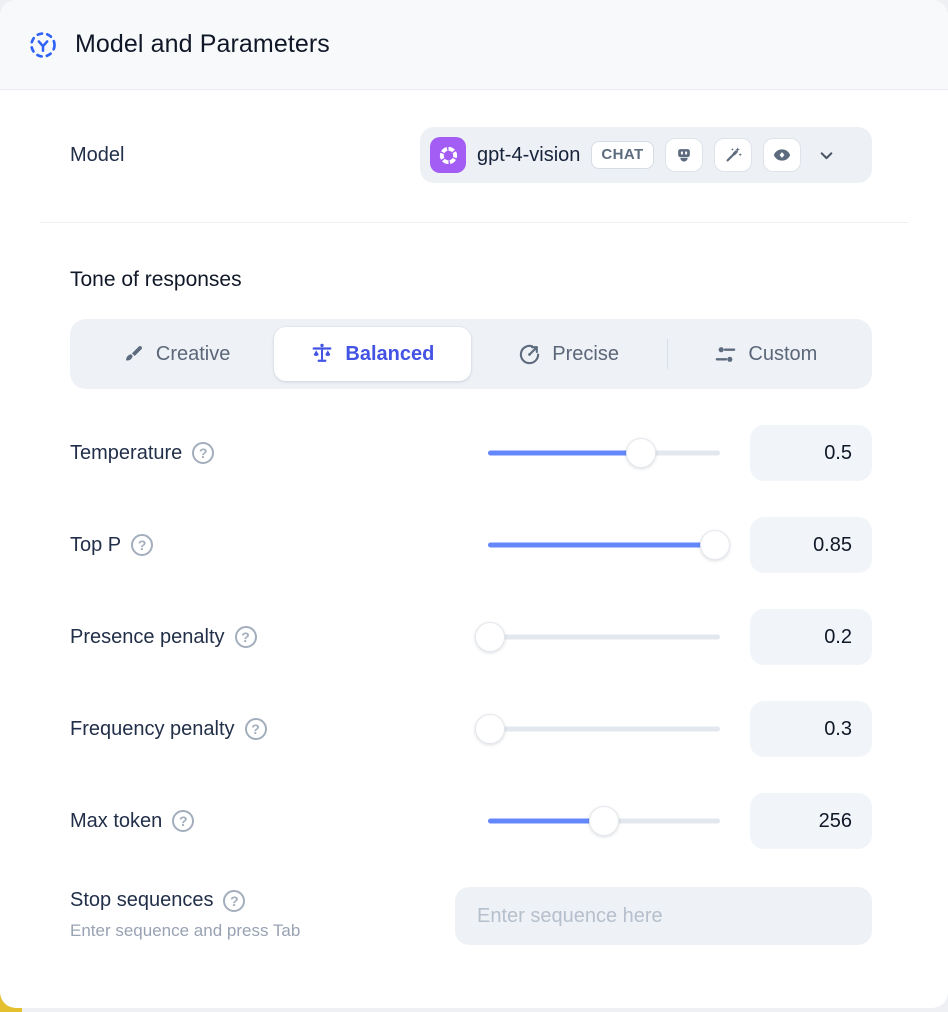 This screenshot has width=948, height=1012. I want to click on parameter-row-max-token: Max token 256, so click(471, 821).